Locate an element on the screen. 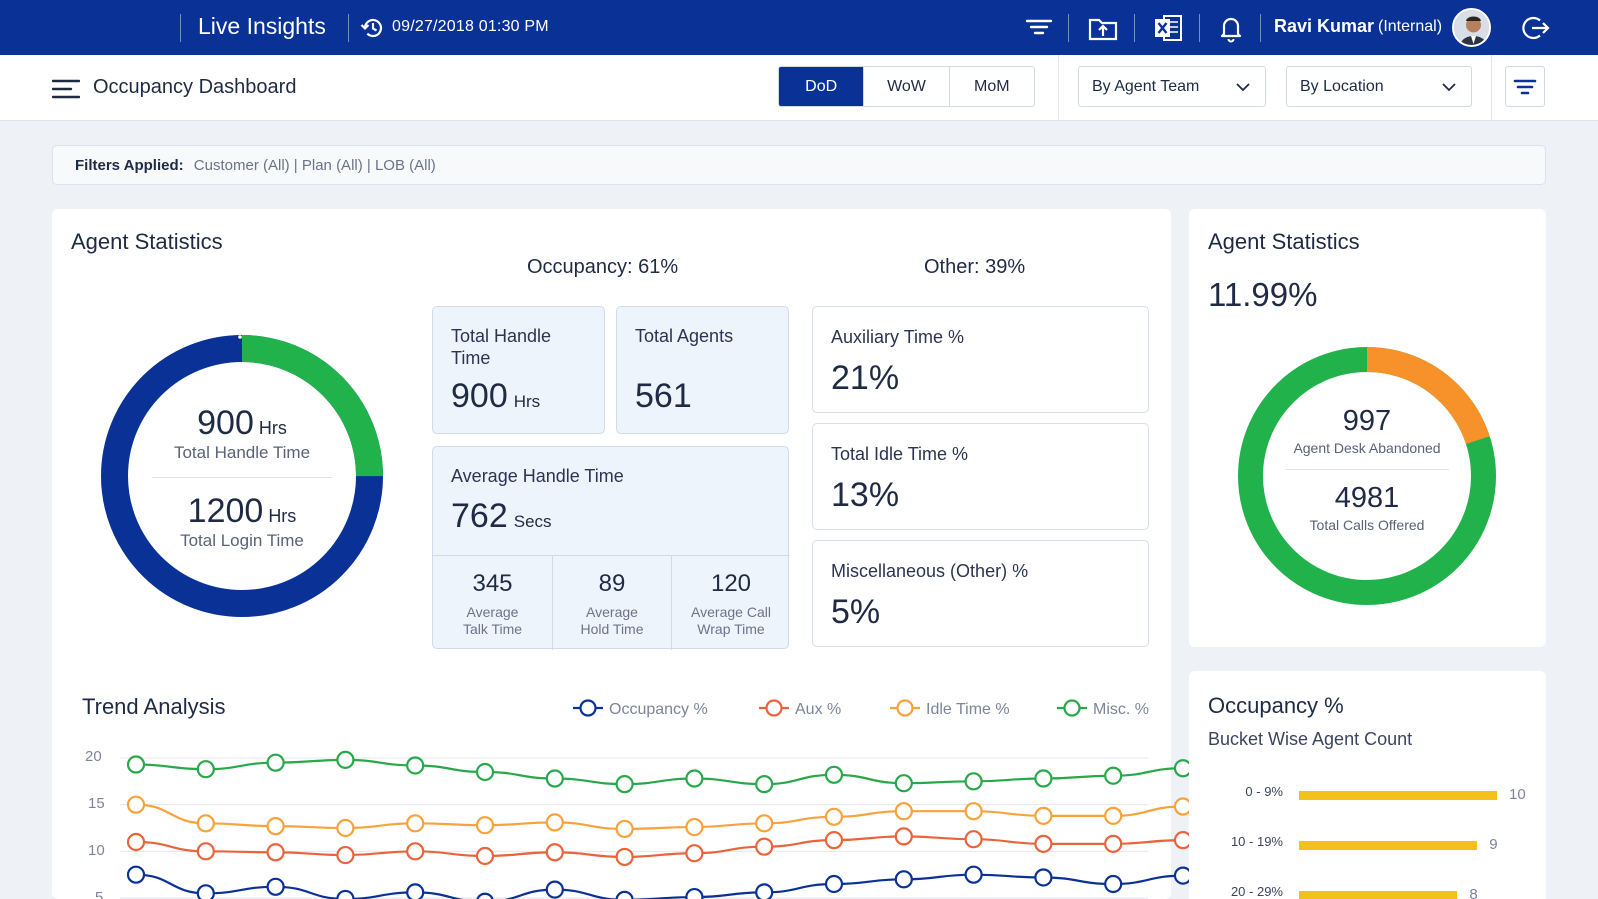  filter-button is located at coordinates (1525, 86).